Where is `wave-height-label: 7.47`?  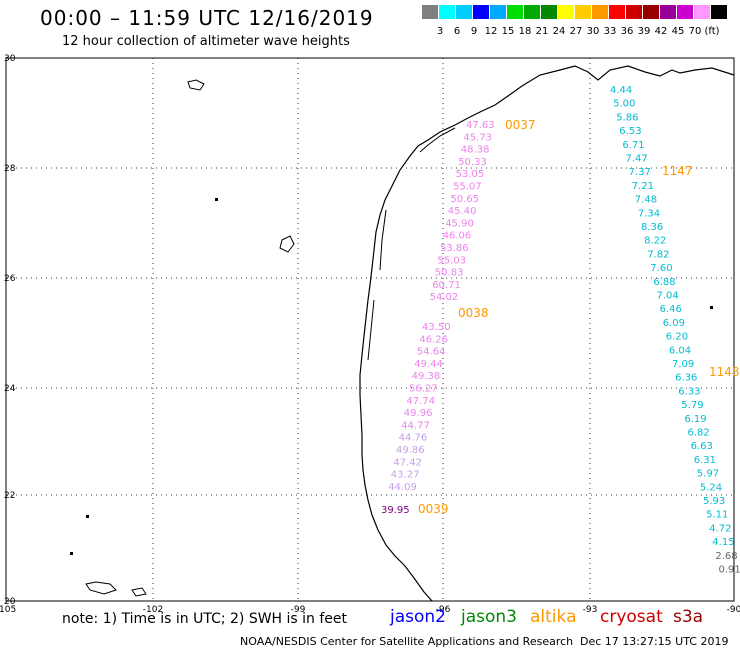 wave-height-label: 7.47 is located at coordinates (637, 159).